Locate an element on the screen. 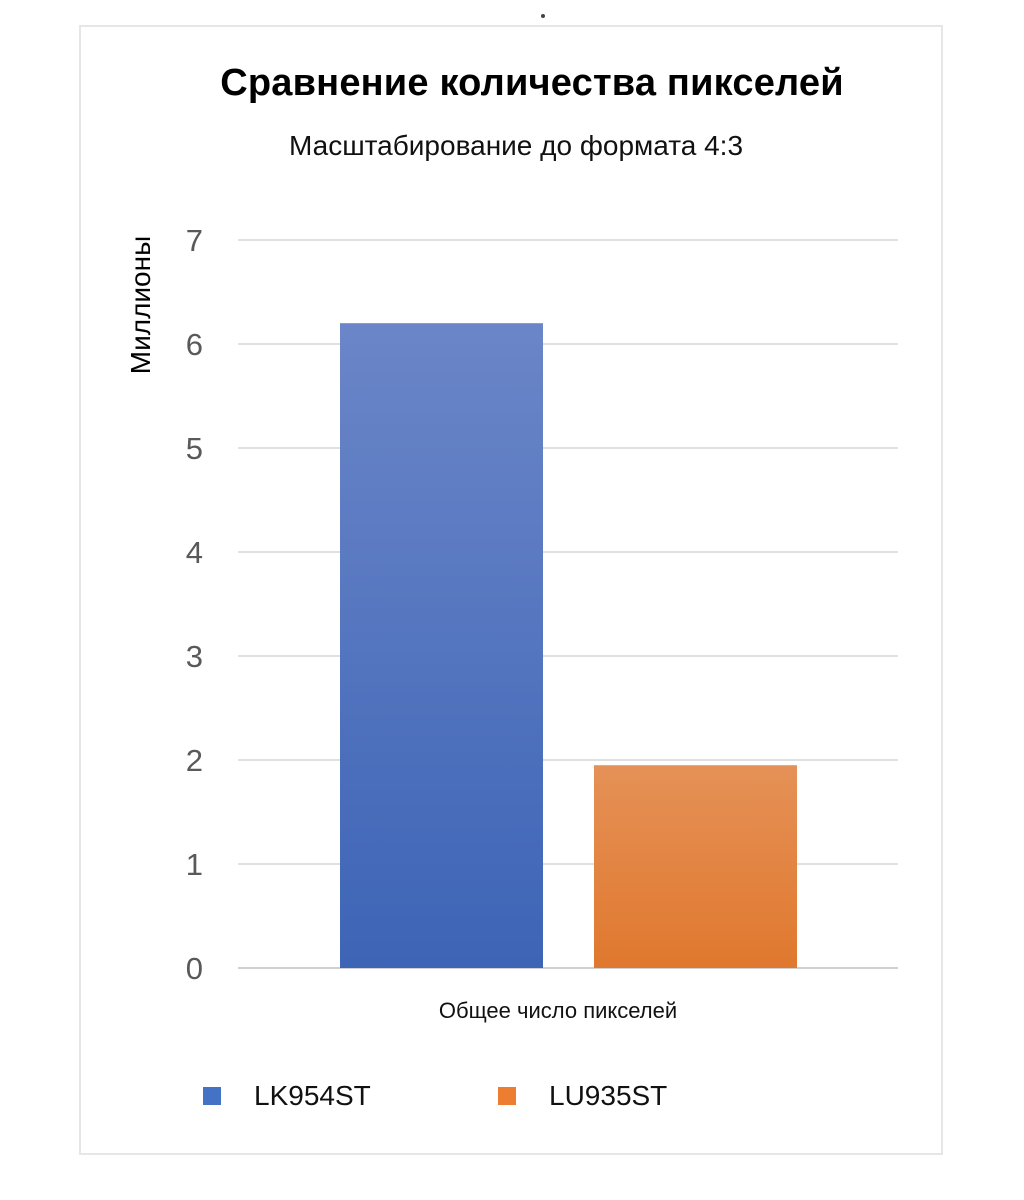  y-tick-label-1: 1 is located at coordinates (194, 864).